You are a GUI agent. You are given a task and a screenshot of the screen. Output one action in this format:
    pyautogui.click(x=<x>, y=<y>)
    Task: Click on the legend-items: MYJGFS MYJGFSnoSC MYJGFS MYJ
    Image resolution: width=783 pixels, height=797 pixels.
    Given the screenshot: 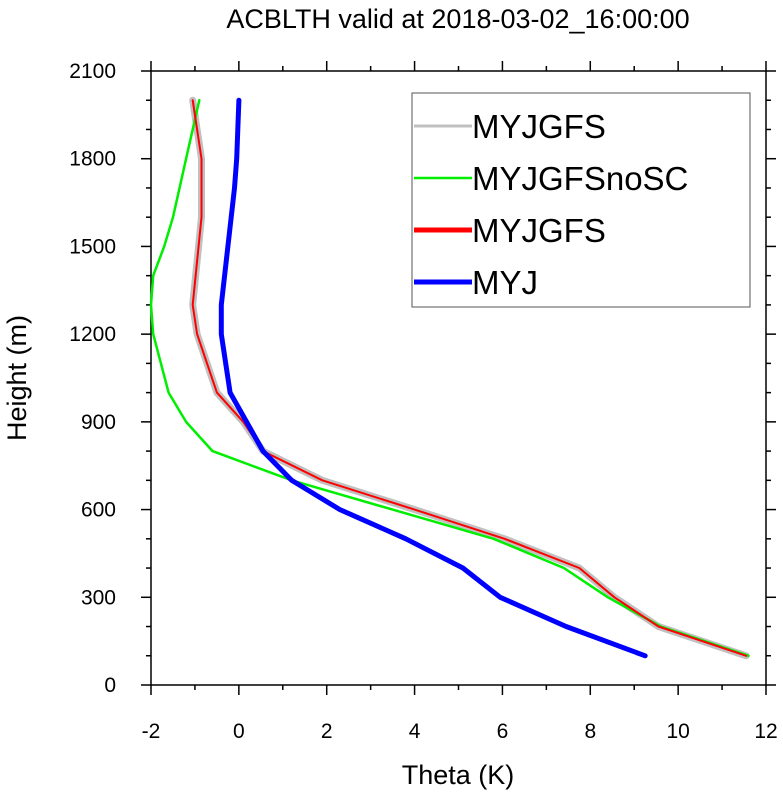 What is the action you would take?
    pyautogui.click(x=551, y=204)
    